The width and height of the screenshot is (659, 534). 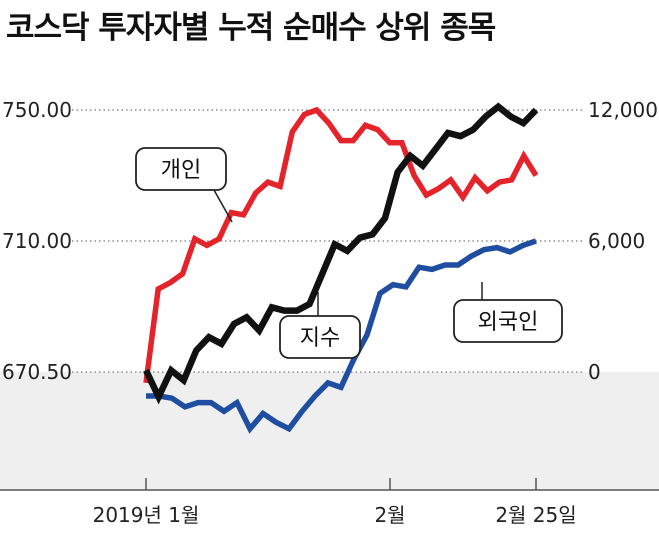 What do you see at coordinates (37, 110) in the screenshot?
I see `left-tick-label: 750.00` at bounding box center [37, 110].